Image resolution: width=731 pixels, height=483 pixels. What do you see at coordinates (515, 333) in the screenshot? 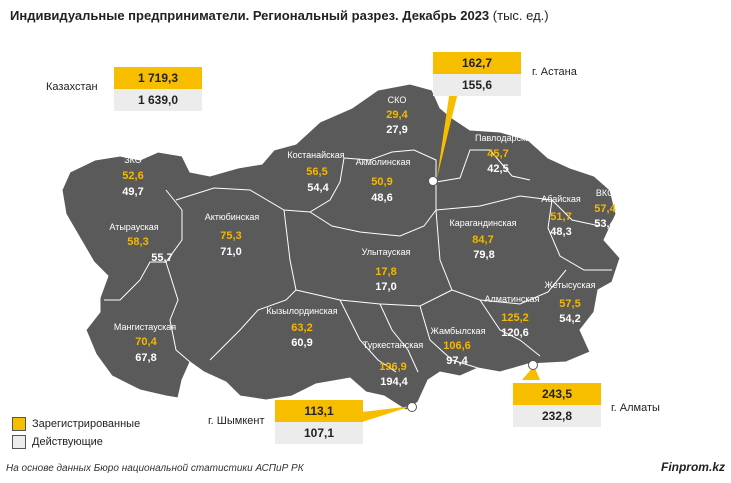
I see `region-active-almaty-region: 120,6` at bounding box center [515, 333].